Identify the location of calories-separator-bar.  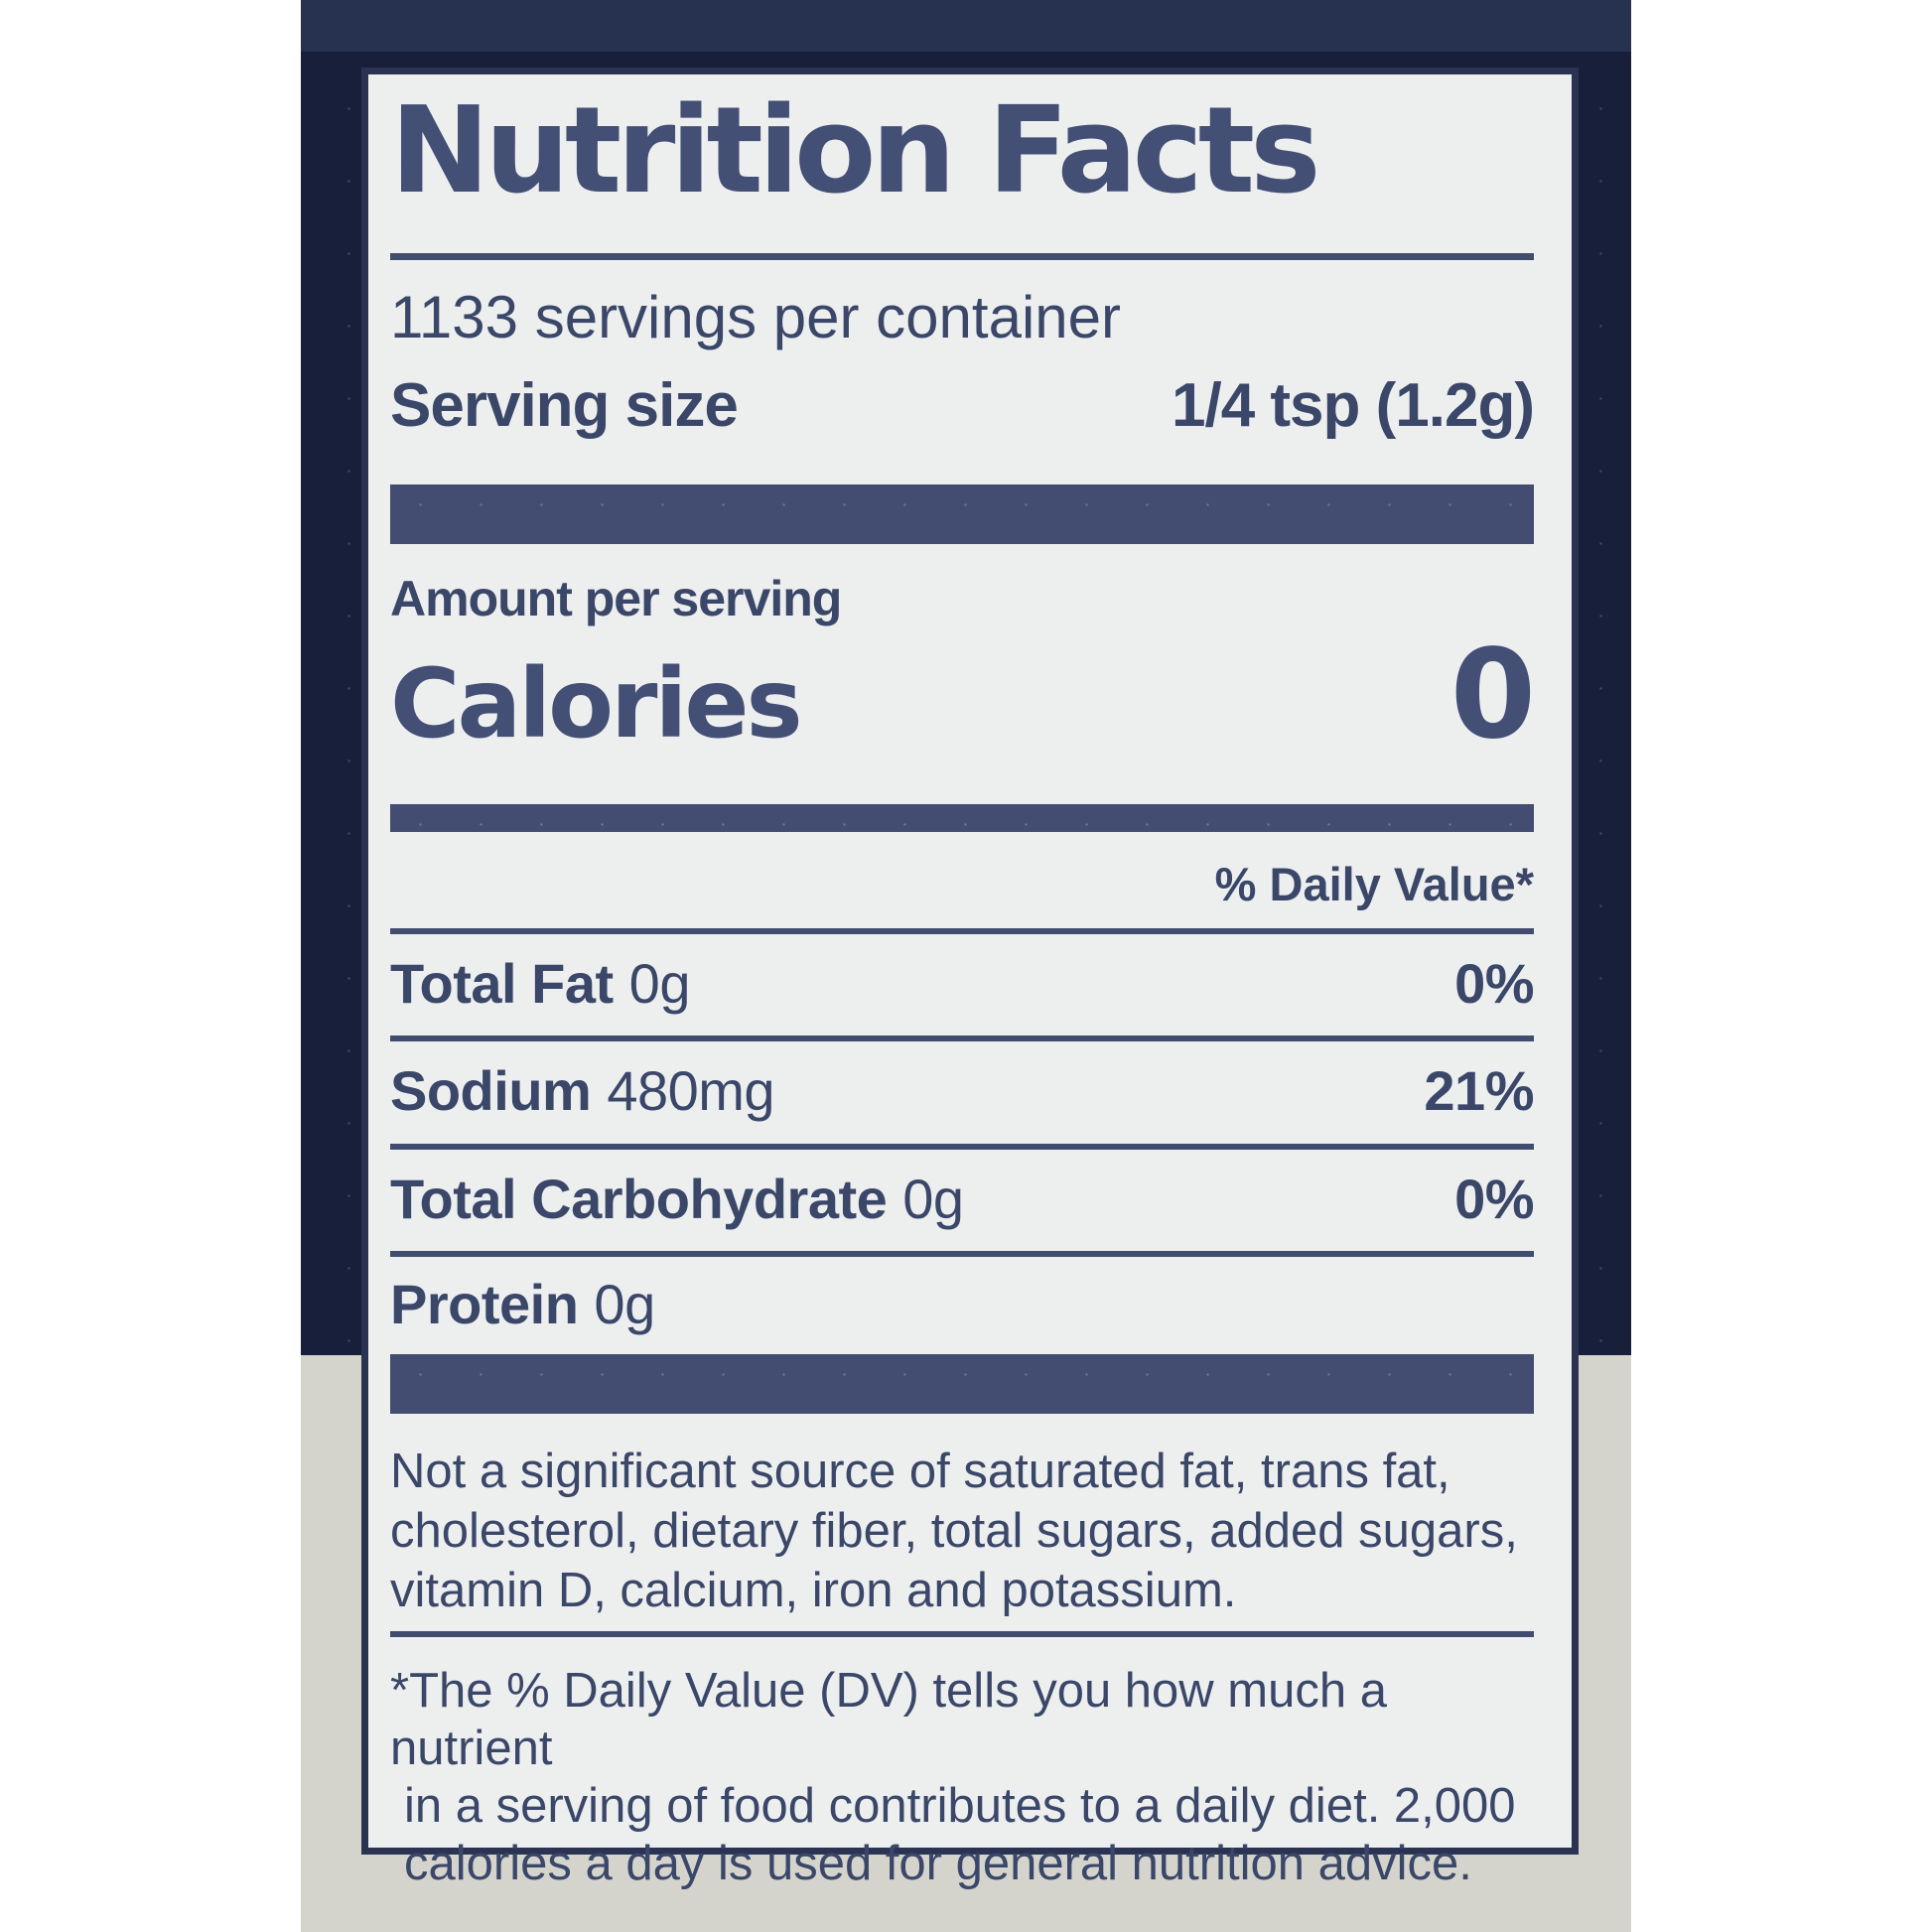
(962, 817).